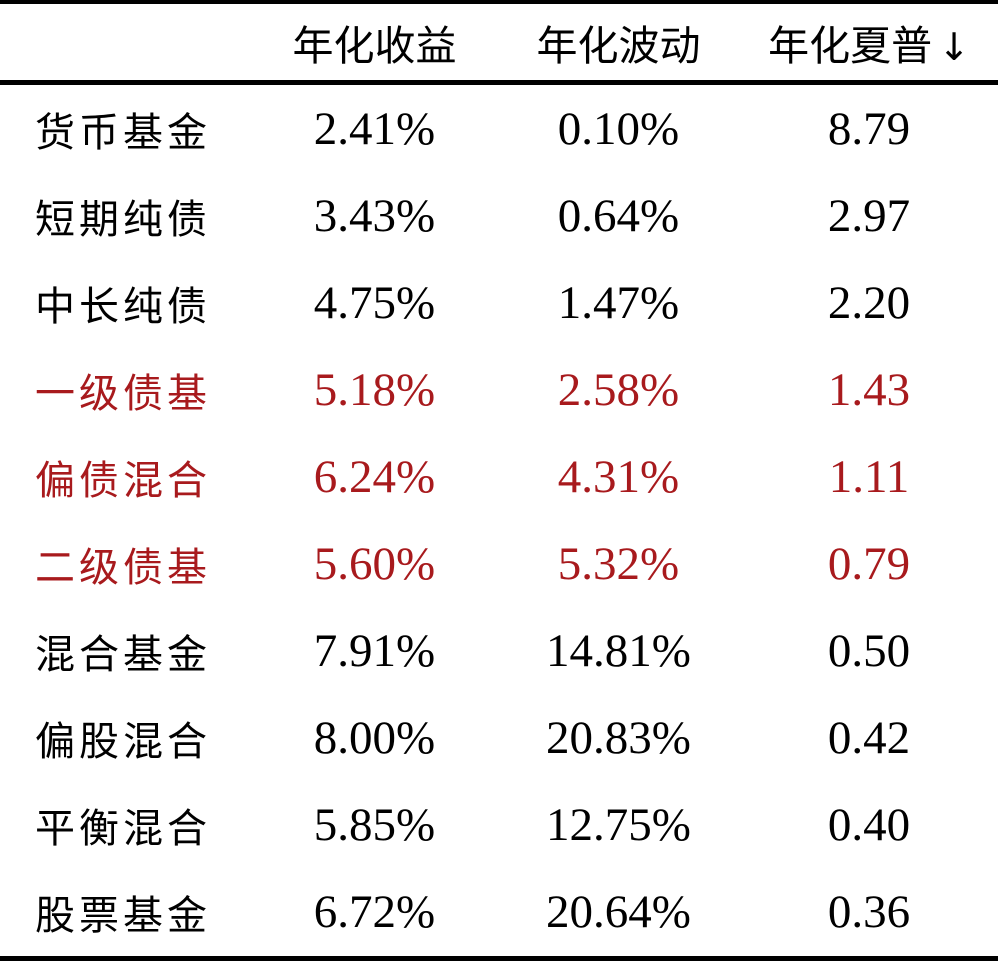  I want to click on row-label: 中长纯债, so click(123, 306).